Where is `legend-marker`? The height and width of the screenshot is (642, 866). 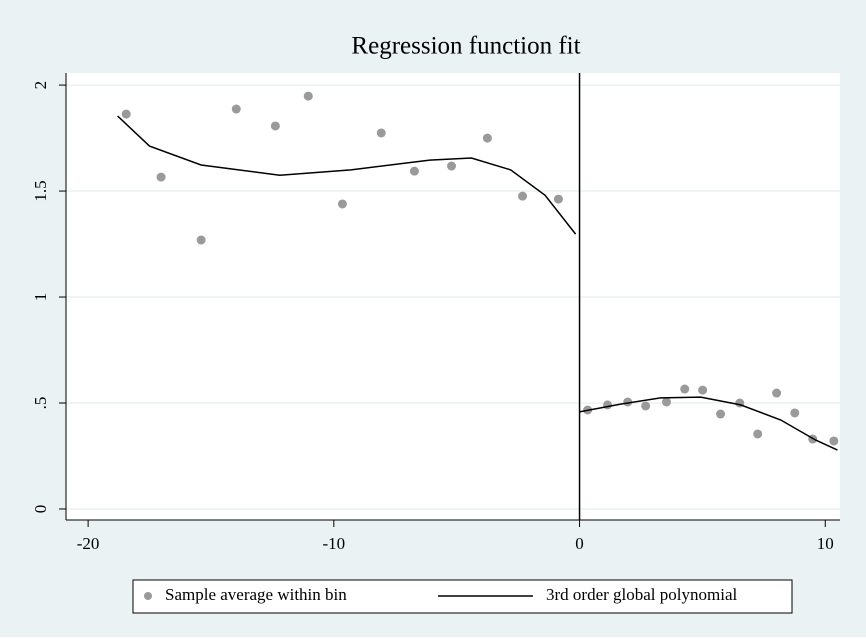 legend-marker is located at coordinates (148, 596).